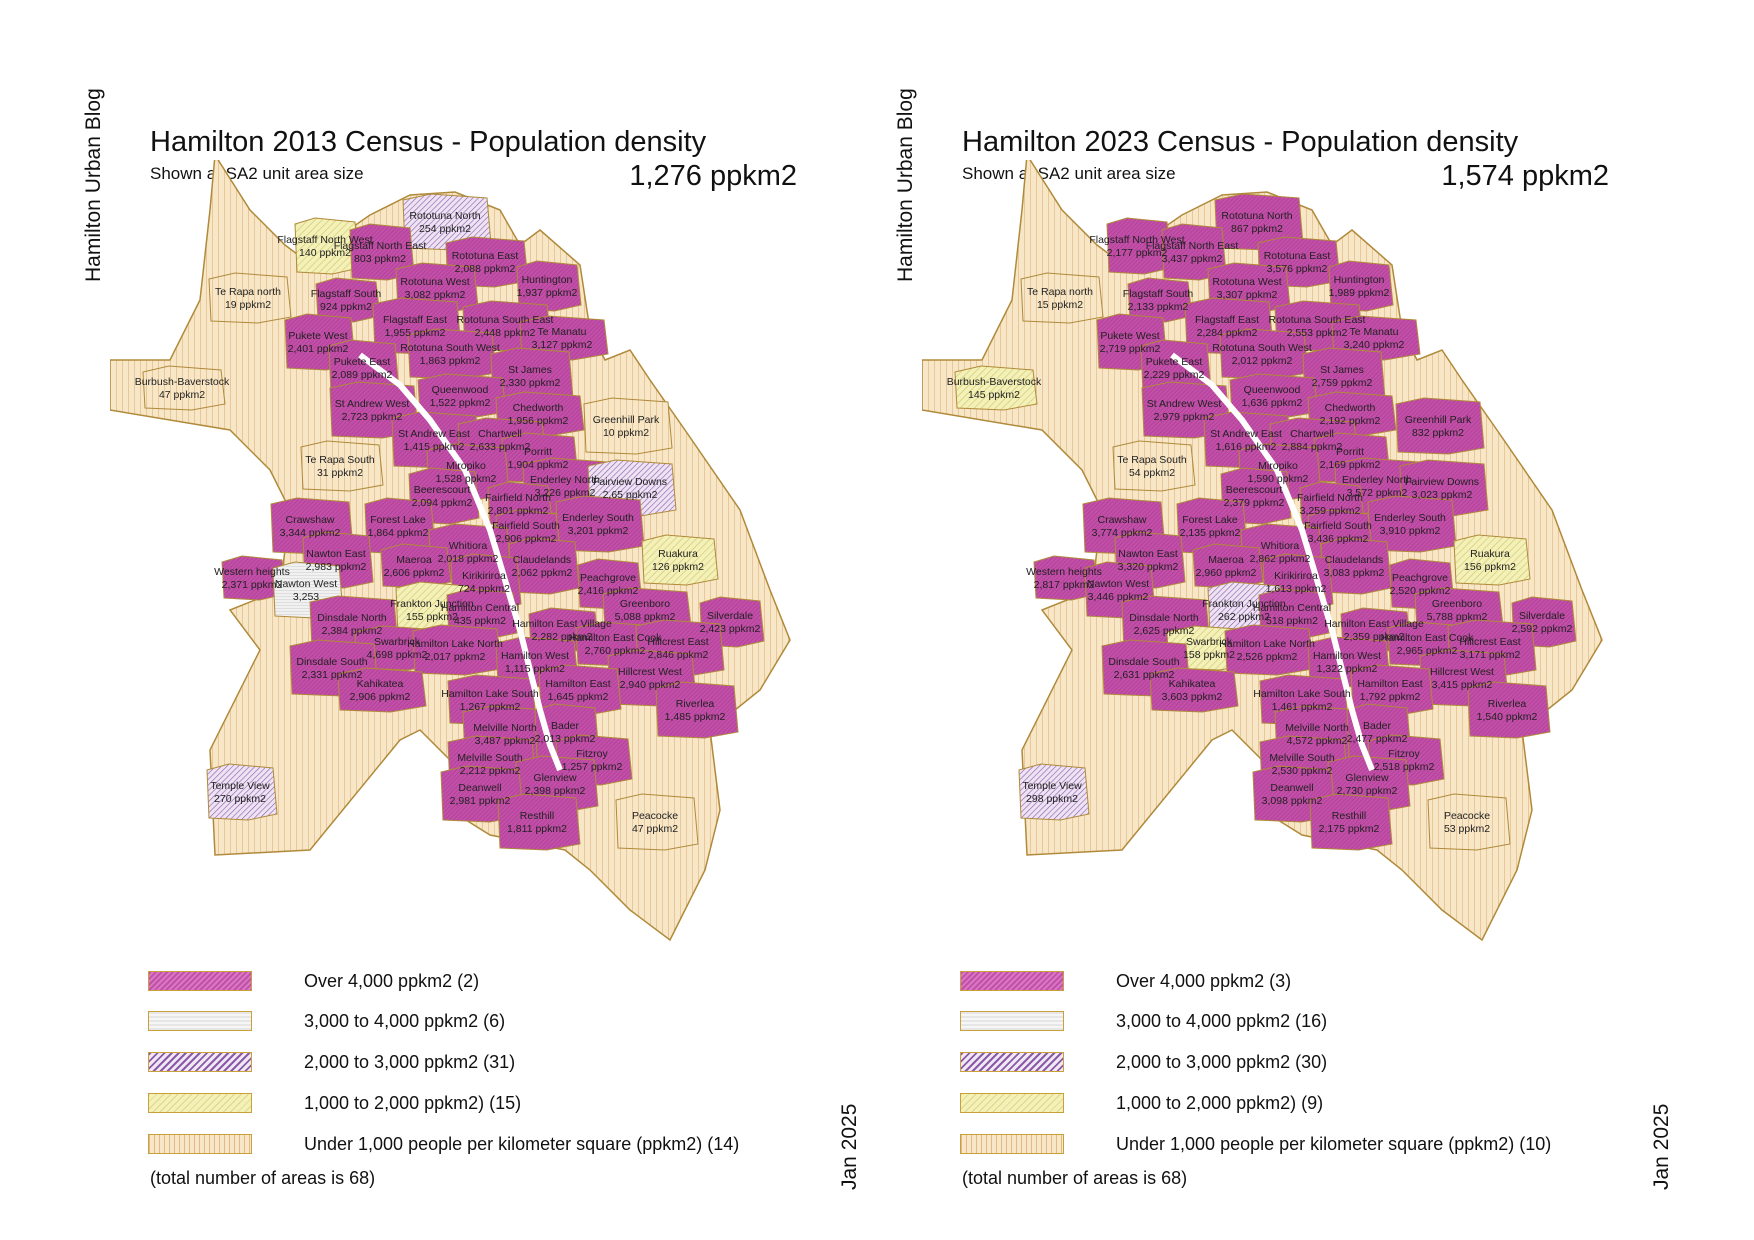  I want to click on area-density-label: 2,448 ppkm2, so click(505, 333).